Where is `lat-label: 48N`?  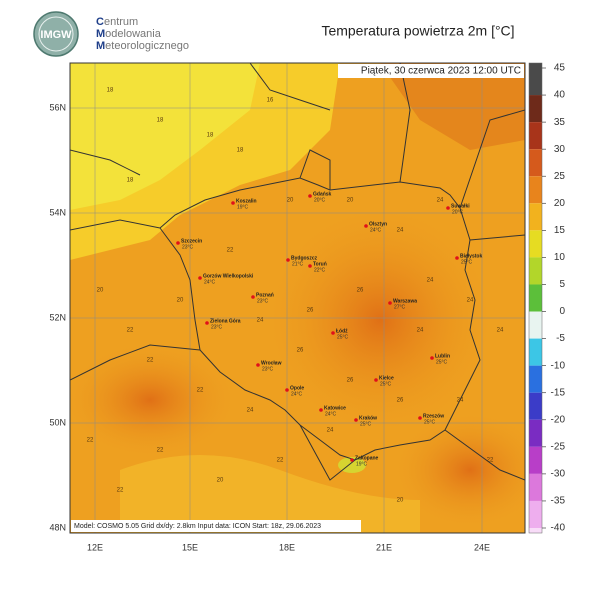 lat-label: 48N is located at coordinates (57, 527).